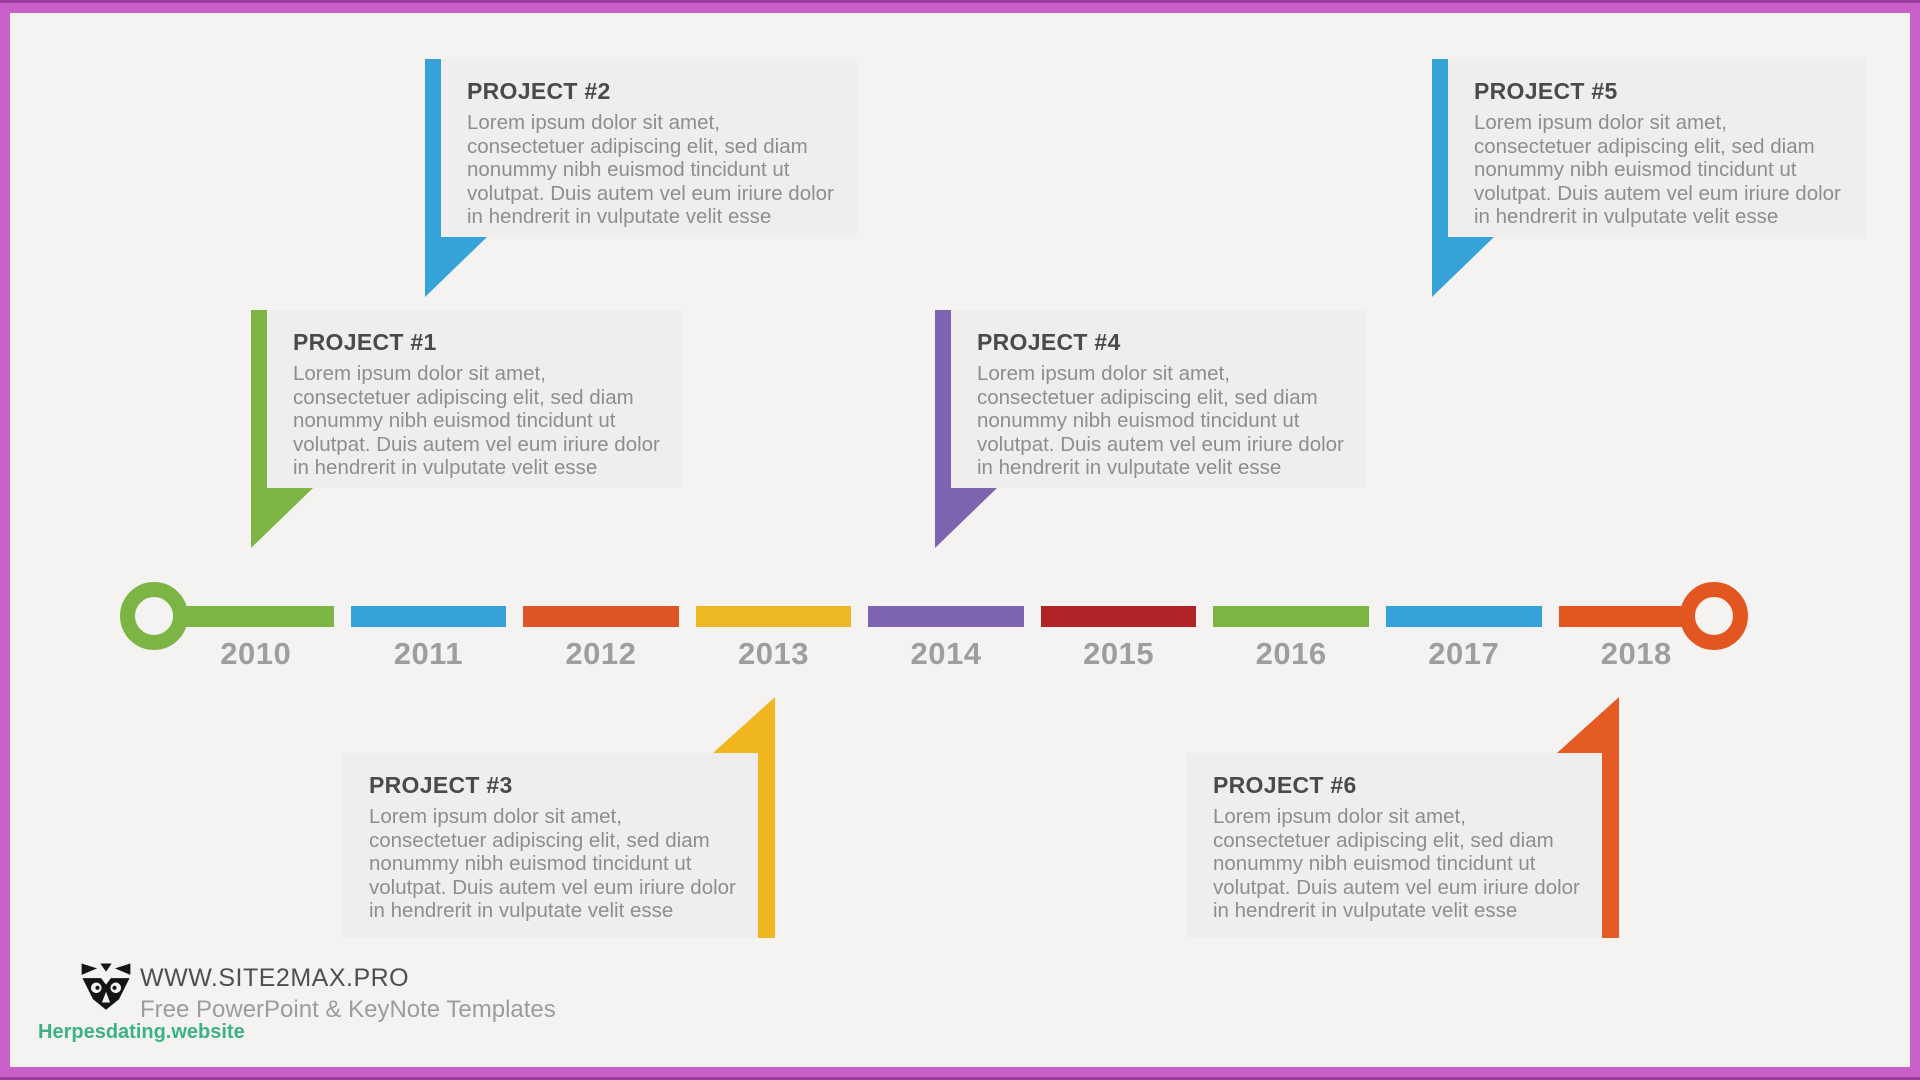 The height and width of the screenshot is (1080, 1920). Describe the element at coordinates (601, 616) in the screenshot. I see `timeline-segment-2012` at that location.